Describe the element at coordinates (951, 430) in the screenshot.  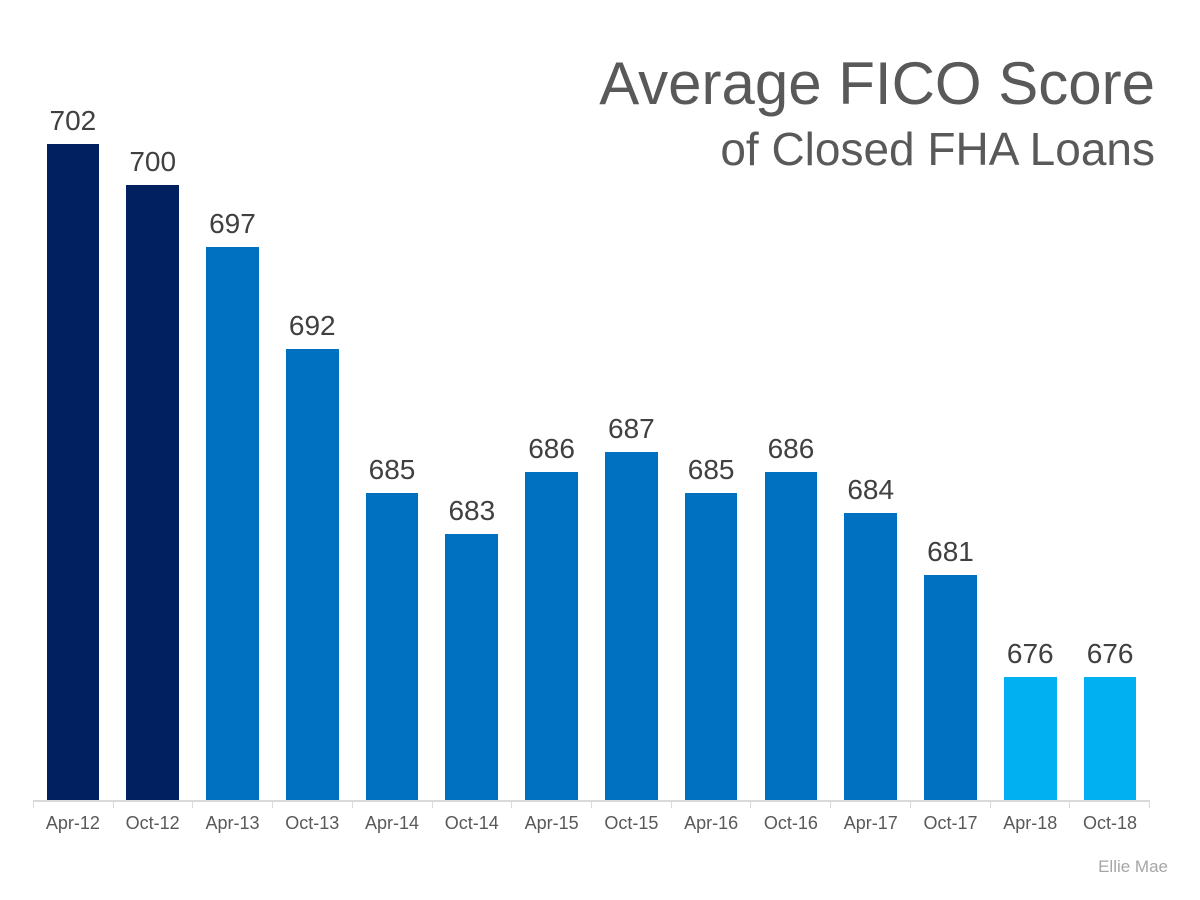
I see `bar-group: 681` at that location.